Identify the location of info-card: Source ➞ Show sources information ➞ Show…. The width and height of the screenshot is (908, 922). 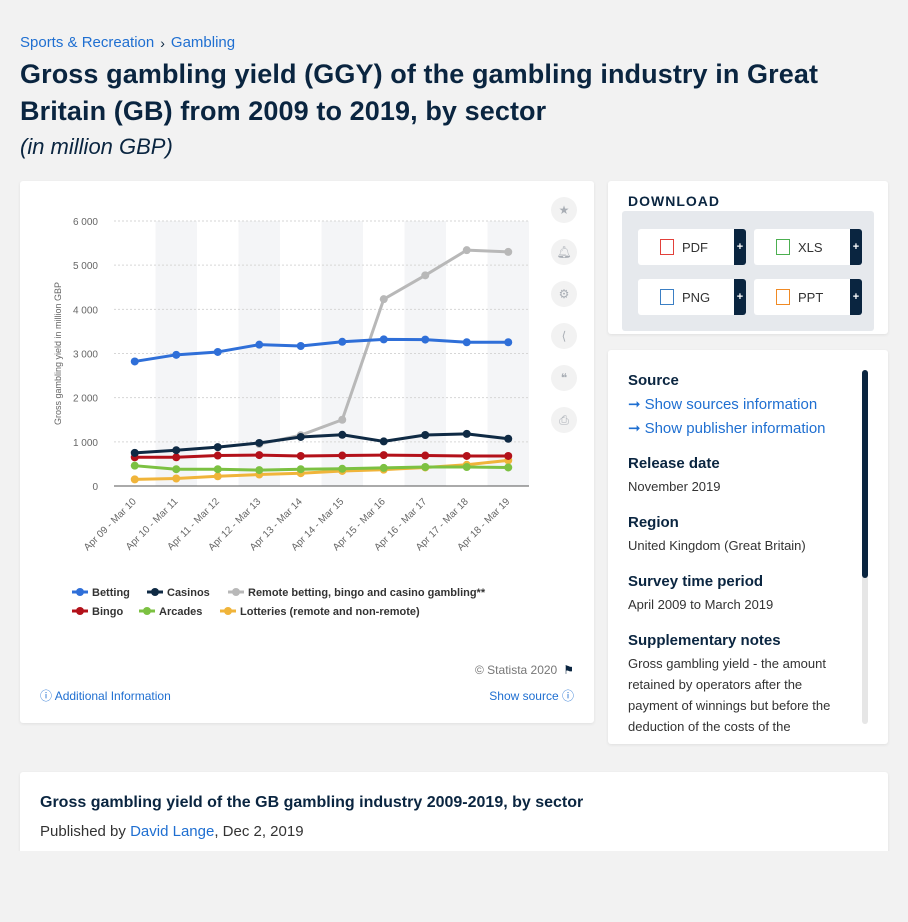
(748, 547).